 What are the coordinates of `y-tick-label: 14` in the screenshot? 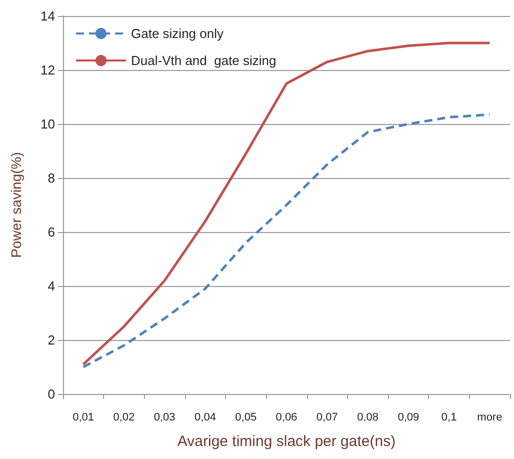 It's located at (47, 16).